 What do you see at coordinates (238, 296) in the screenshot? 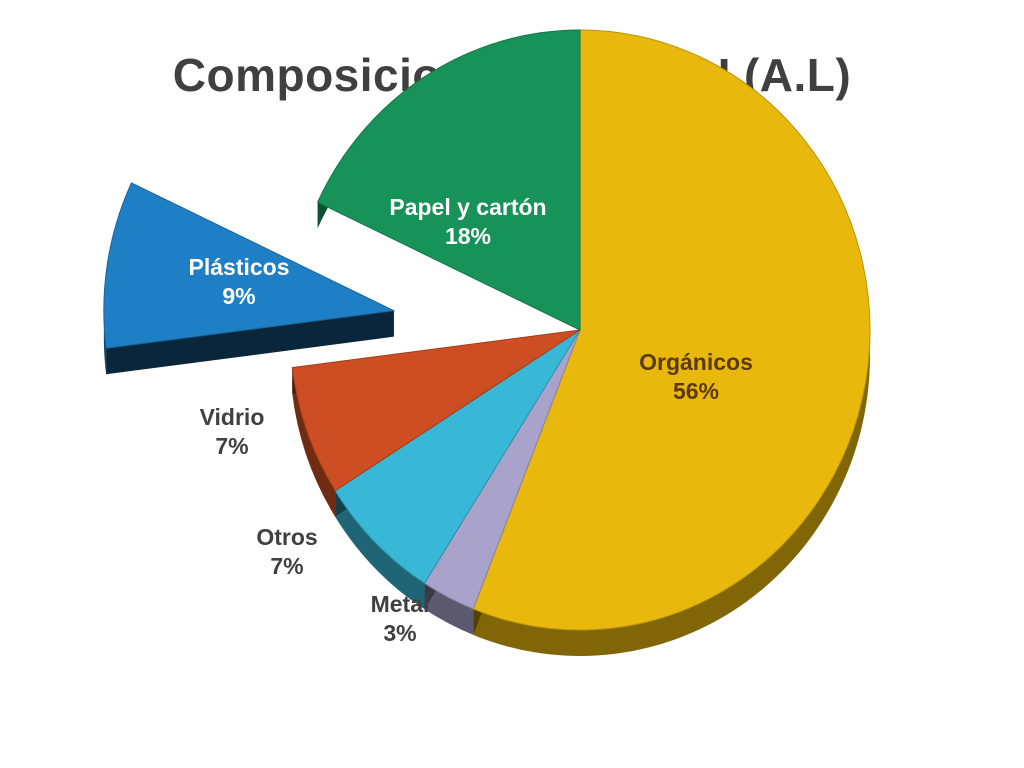
I see `slice-value-label: 9%` at bounding box center [238, 296].